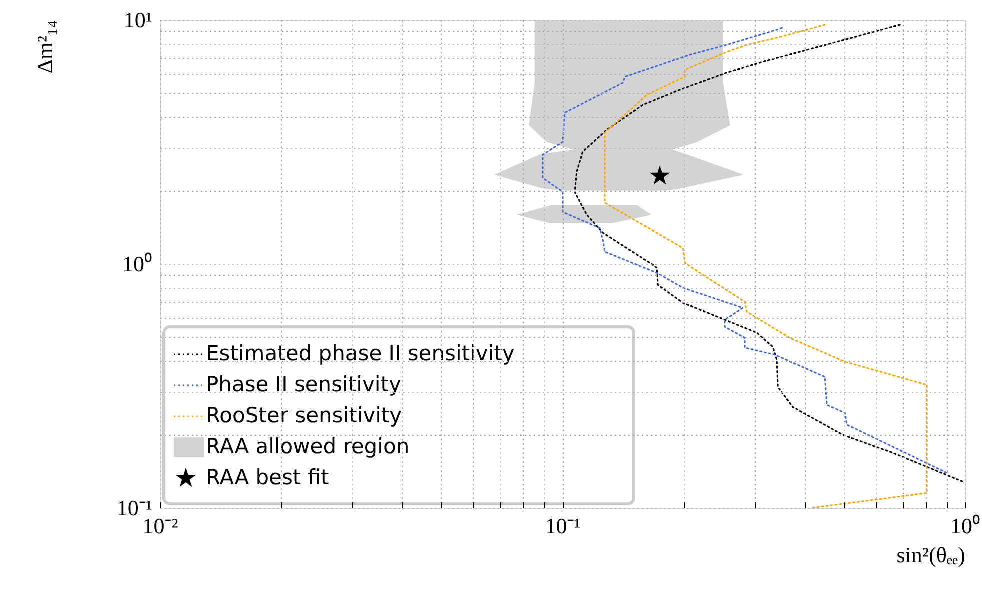 This screenshot has height=608, width=982. I want to click on legend-label: RAA best fit, so click(268, 478).